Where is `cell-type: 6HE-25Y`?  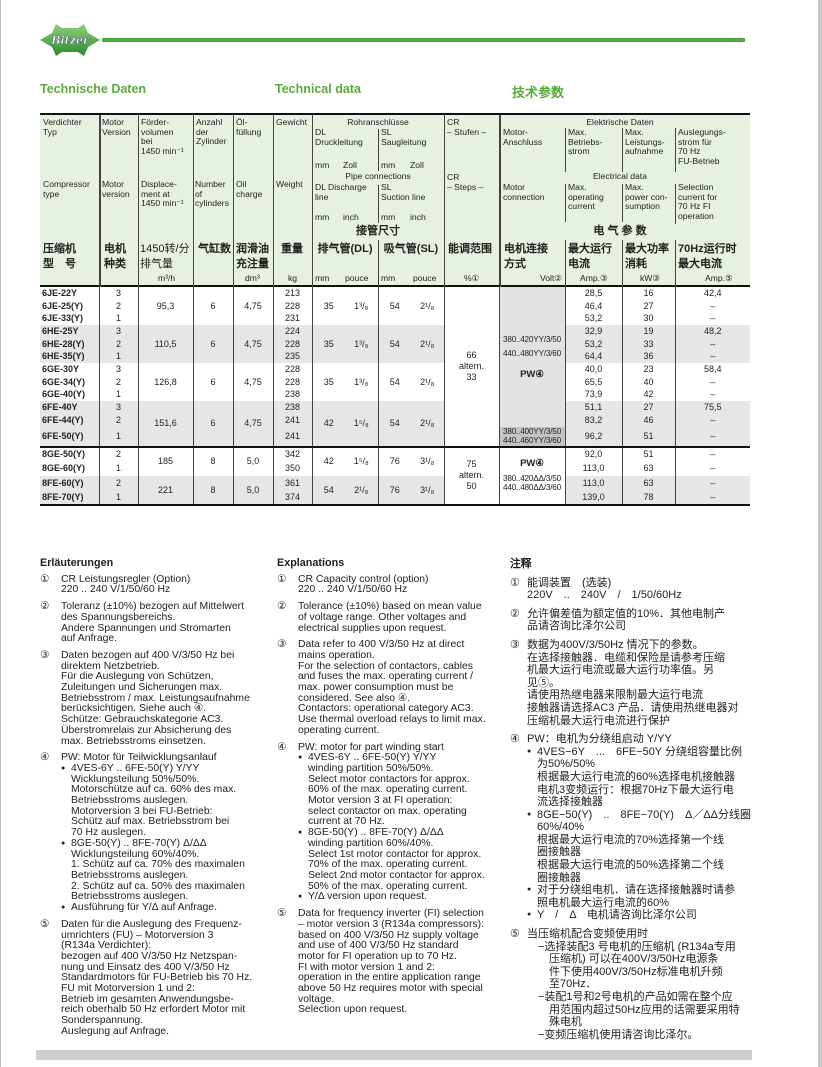
cell-type: 6HE-25Y is located at coordinates (69, 331).